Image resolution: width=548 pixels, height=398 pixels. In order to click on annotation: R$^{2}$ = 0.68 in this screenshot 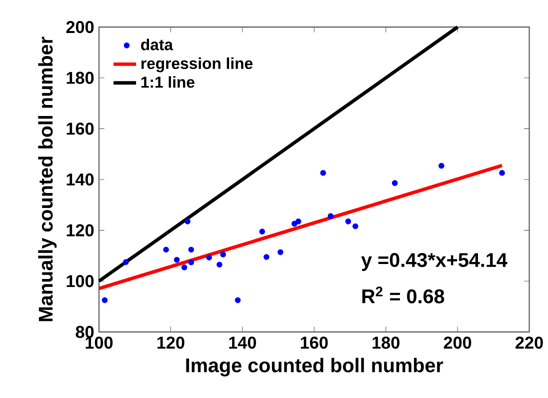, I will do `click(403, 295)`.